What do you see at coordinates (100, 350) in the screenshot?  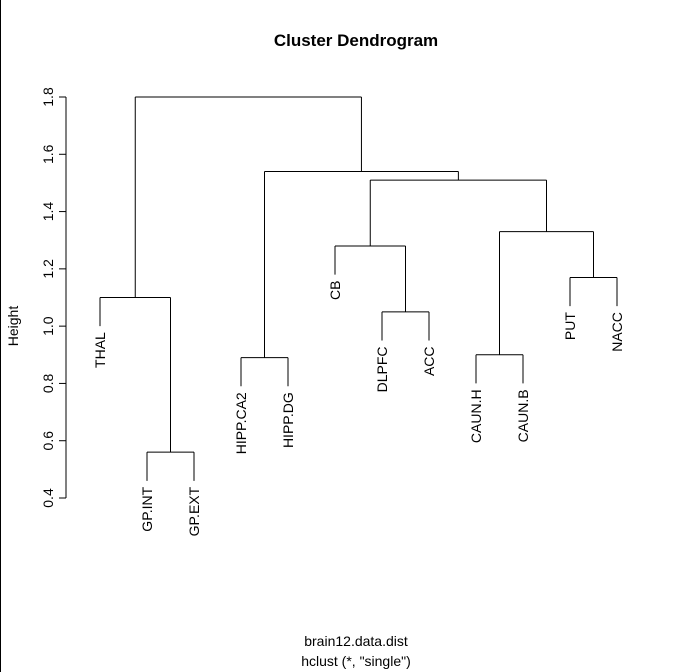 I see `leaf-label: THAL` at bounding box center [100, 350].